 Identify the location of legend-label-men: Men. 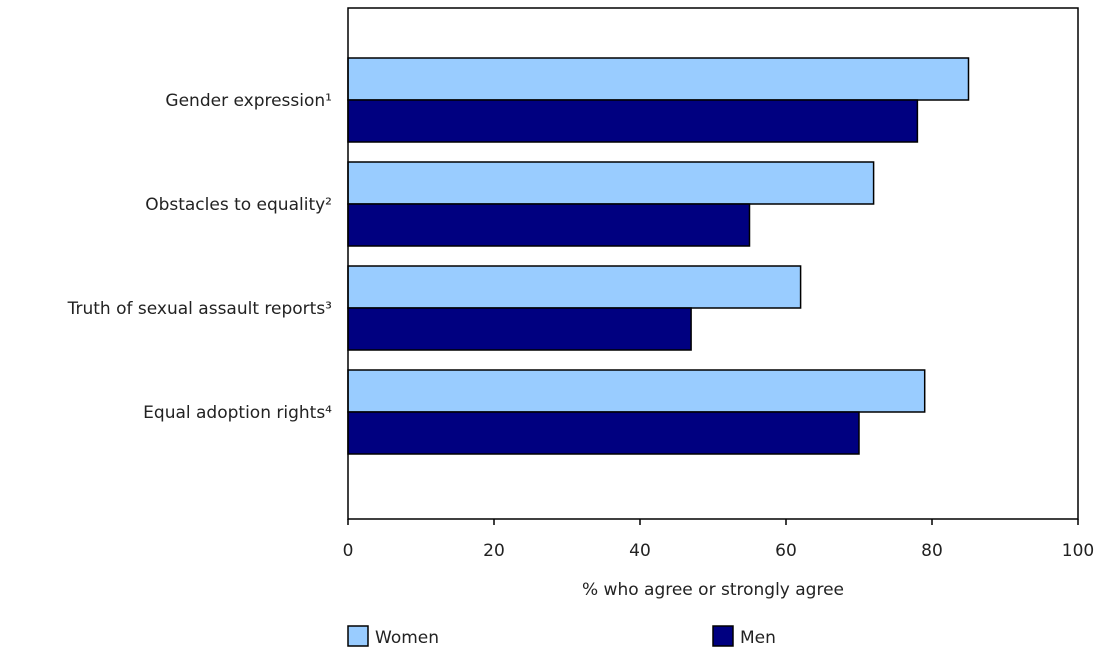
(758, 638).